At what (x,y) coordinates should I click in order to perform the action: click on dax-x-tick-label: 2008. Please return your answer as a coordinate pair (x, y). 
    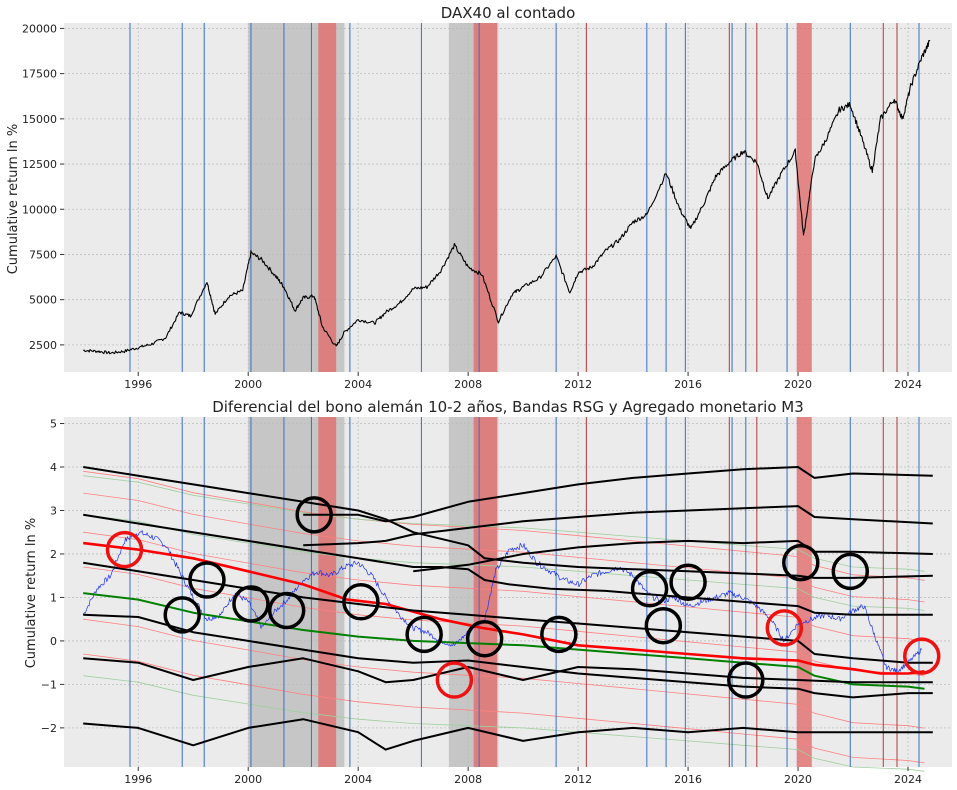
    Looking at the image, I should click on (468, 384).